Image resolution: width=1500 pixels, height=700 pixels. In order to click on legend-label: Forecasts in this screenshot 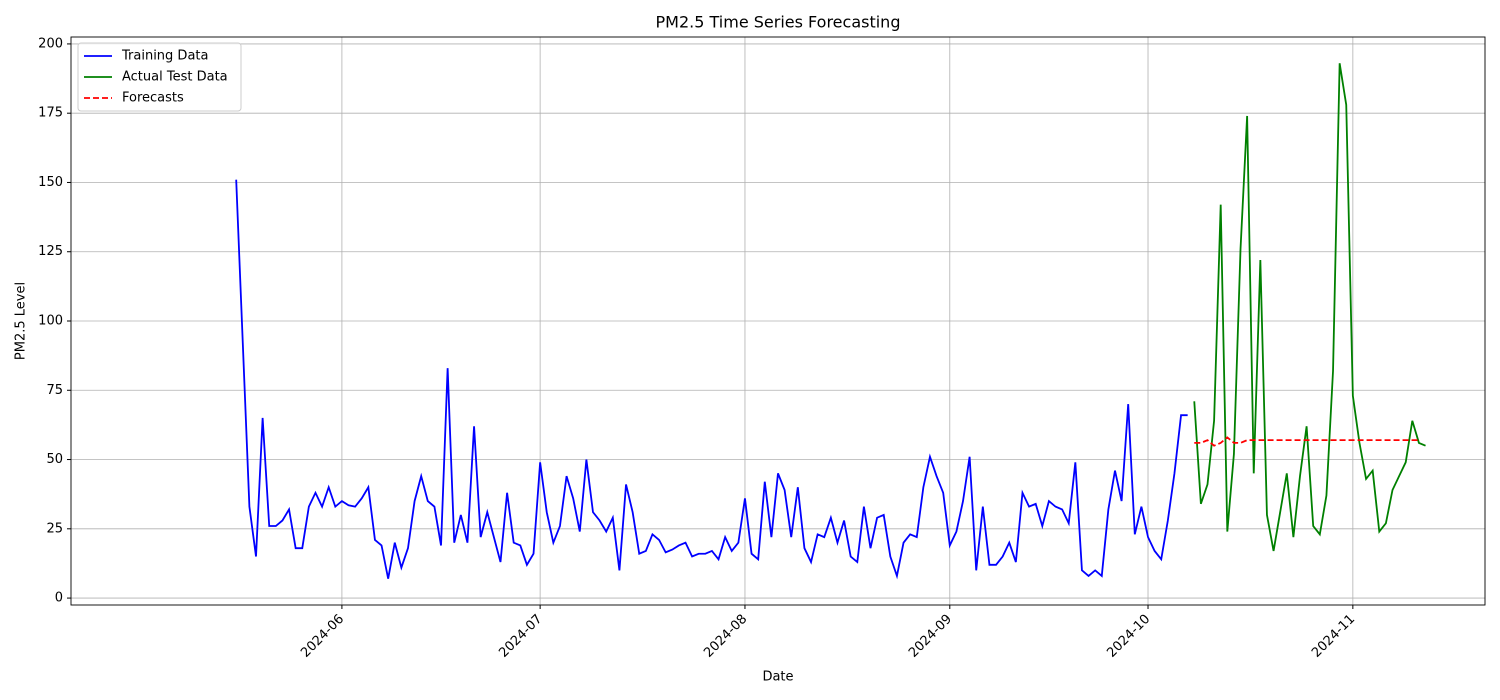, I will do `click(153, 98)`.